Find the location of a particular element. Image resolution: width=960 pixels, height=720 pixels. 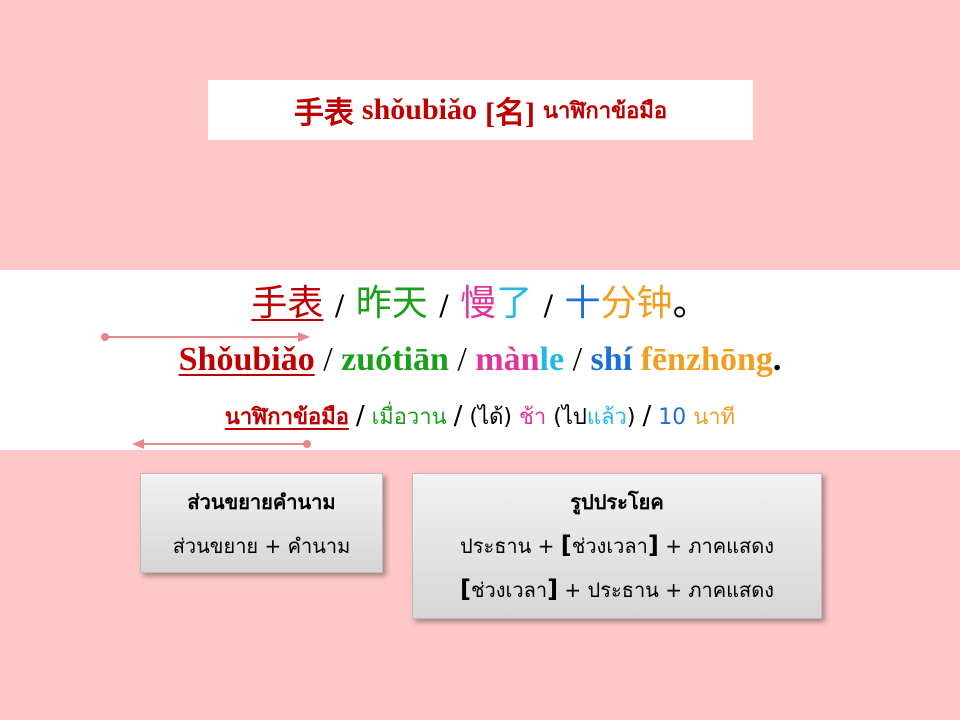

cn-word-4b: 分 is located at coordinates (618, 303).